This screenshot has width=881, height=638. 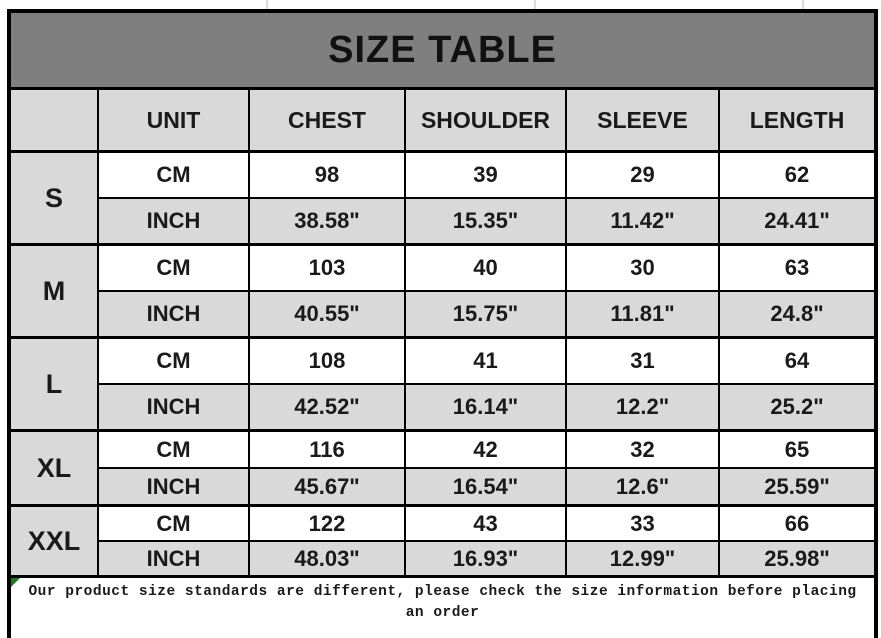 What do you see at coordinates (327, 449) in the screenshot?
I see `measurement-value: 116` at bounding box center [327, 449].